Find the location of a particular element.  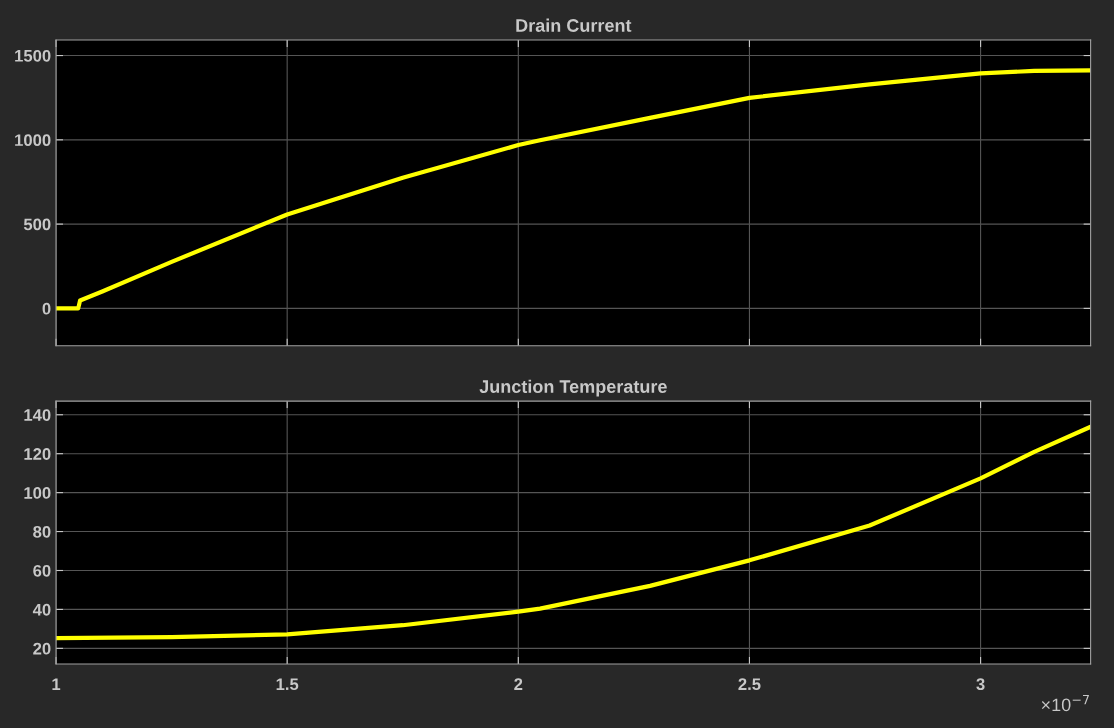

y-tick-label: 80 is located at coordinates (42, 531).